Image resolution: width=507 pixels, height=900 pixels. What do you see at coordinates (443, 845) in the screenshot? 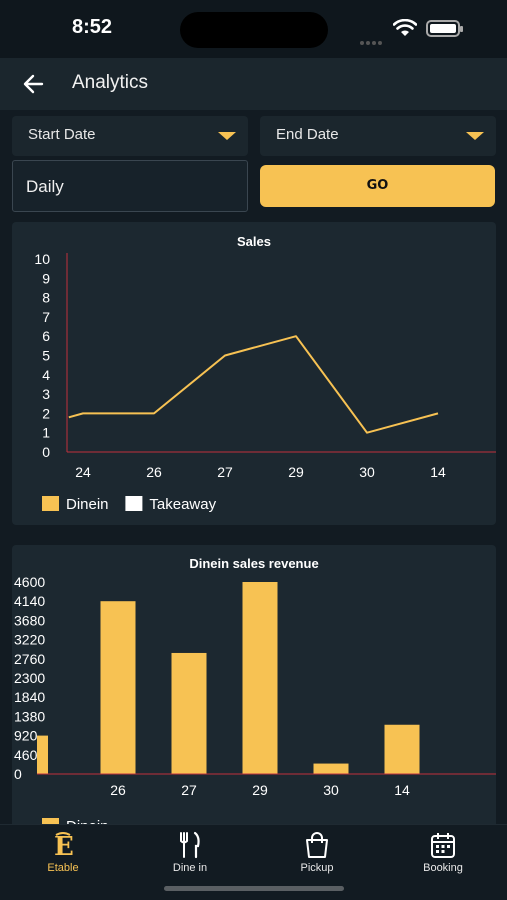
I see `calendar-icon` at bounding box center [443, 845].